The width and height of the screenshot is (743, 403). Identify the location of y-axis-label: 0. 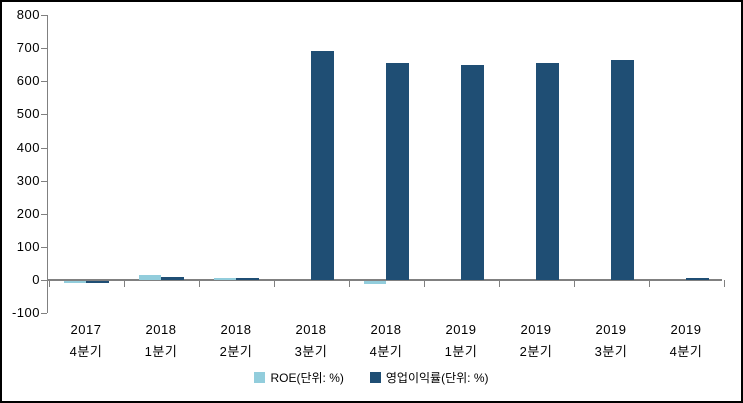
(36, 279).